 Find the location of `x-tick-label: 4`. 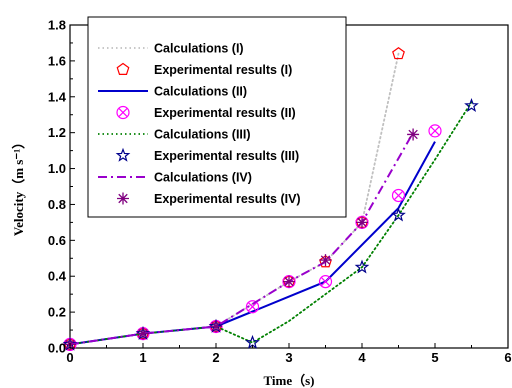

x-tick-label: 4 is located at coordinates (362, 357).